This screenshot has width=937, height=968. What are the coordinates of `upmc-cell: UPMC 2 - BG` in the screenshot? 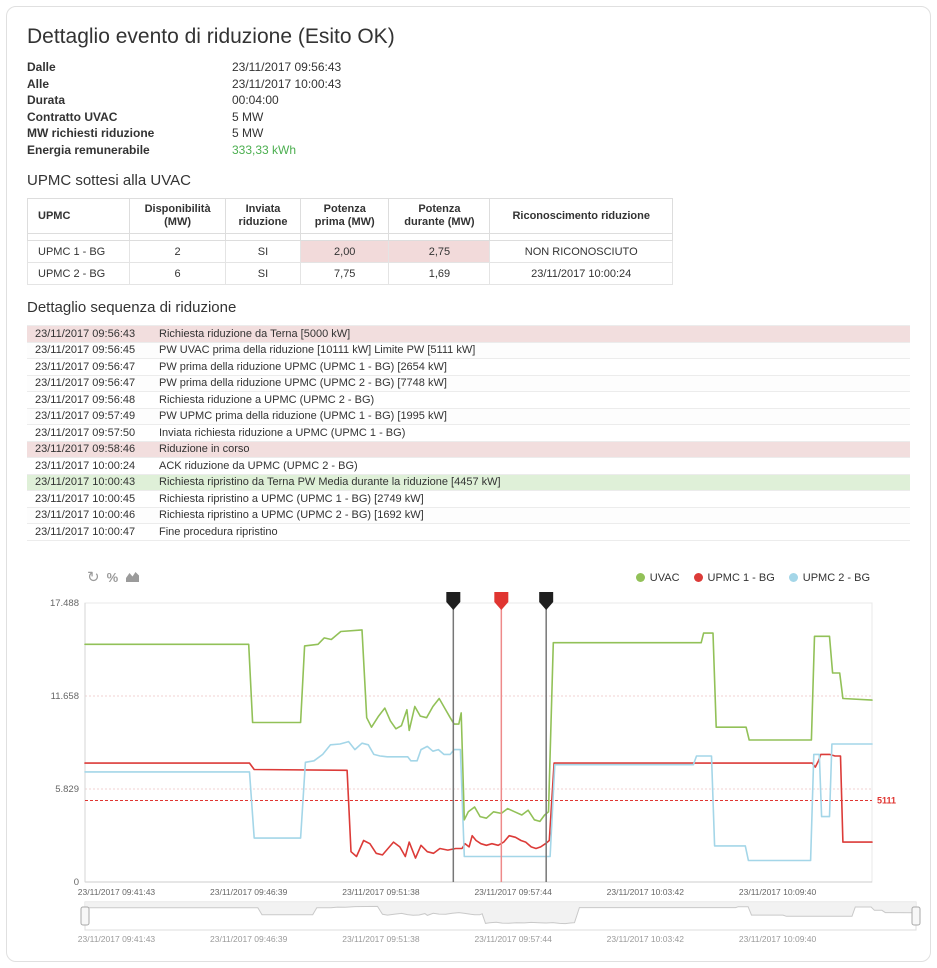 It's located at (78, 273).